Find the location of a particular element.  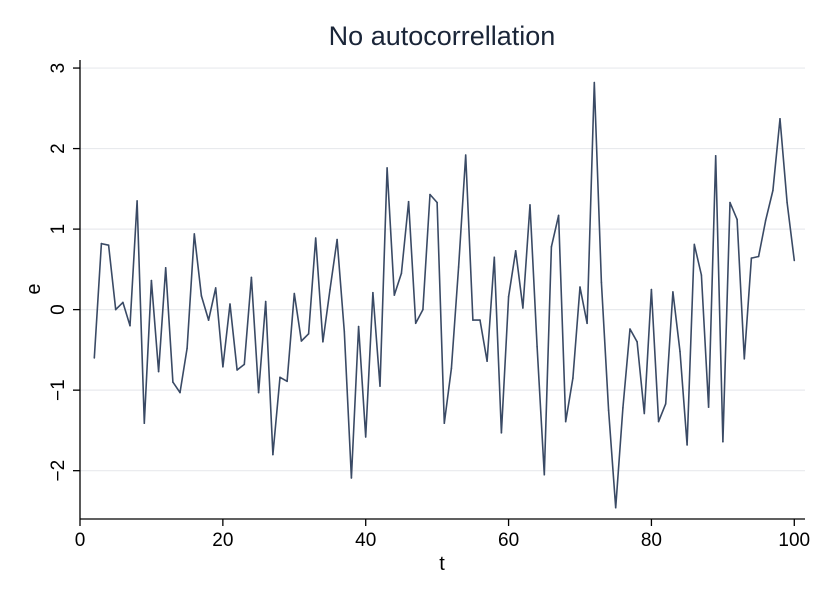

y-tick-label: 1 is located at coordinates (58, 229).